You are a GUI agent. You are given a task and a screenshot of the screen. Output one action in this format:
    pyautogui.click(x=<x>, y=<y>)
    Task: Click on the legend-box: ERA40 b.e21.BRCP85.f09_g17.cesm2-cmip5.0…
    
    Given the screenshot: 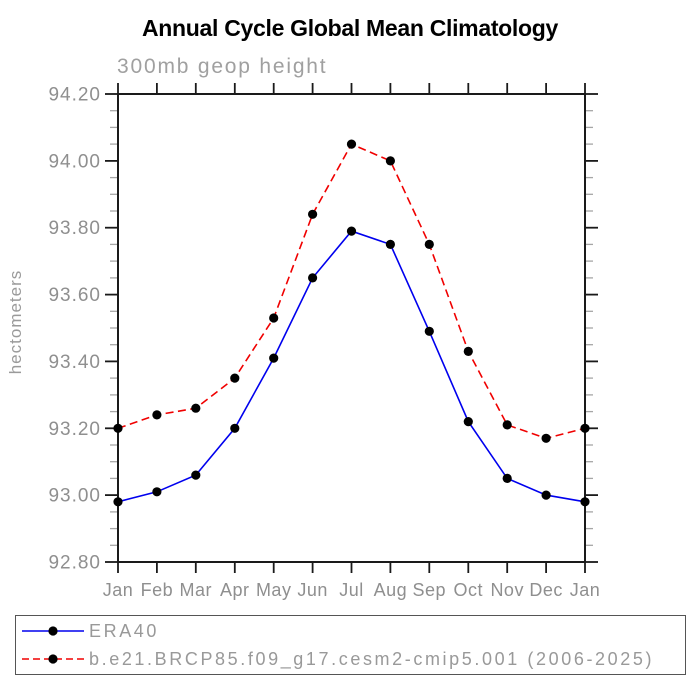 What is the action you would take?
    pyautogui.click(x=350, y=645)
    